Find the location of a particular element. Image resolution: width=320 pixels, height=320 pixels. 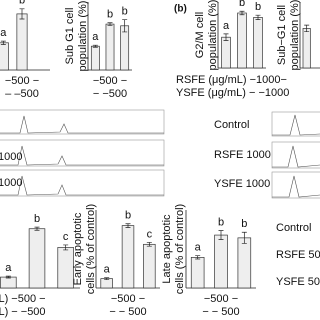

y-axis-label: Early apoptotic is located at coordinates (78, 248).